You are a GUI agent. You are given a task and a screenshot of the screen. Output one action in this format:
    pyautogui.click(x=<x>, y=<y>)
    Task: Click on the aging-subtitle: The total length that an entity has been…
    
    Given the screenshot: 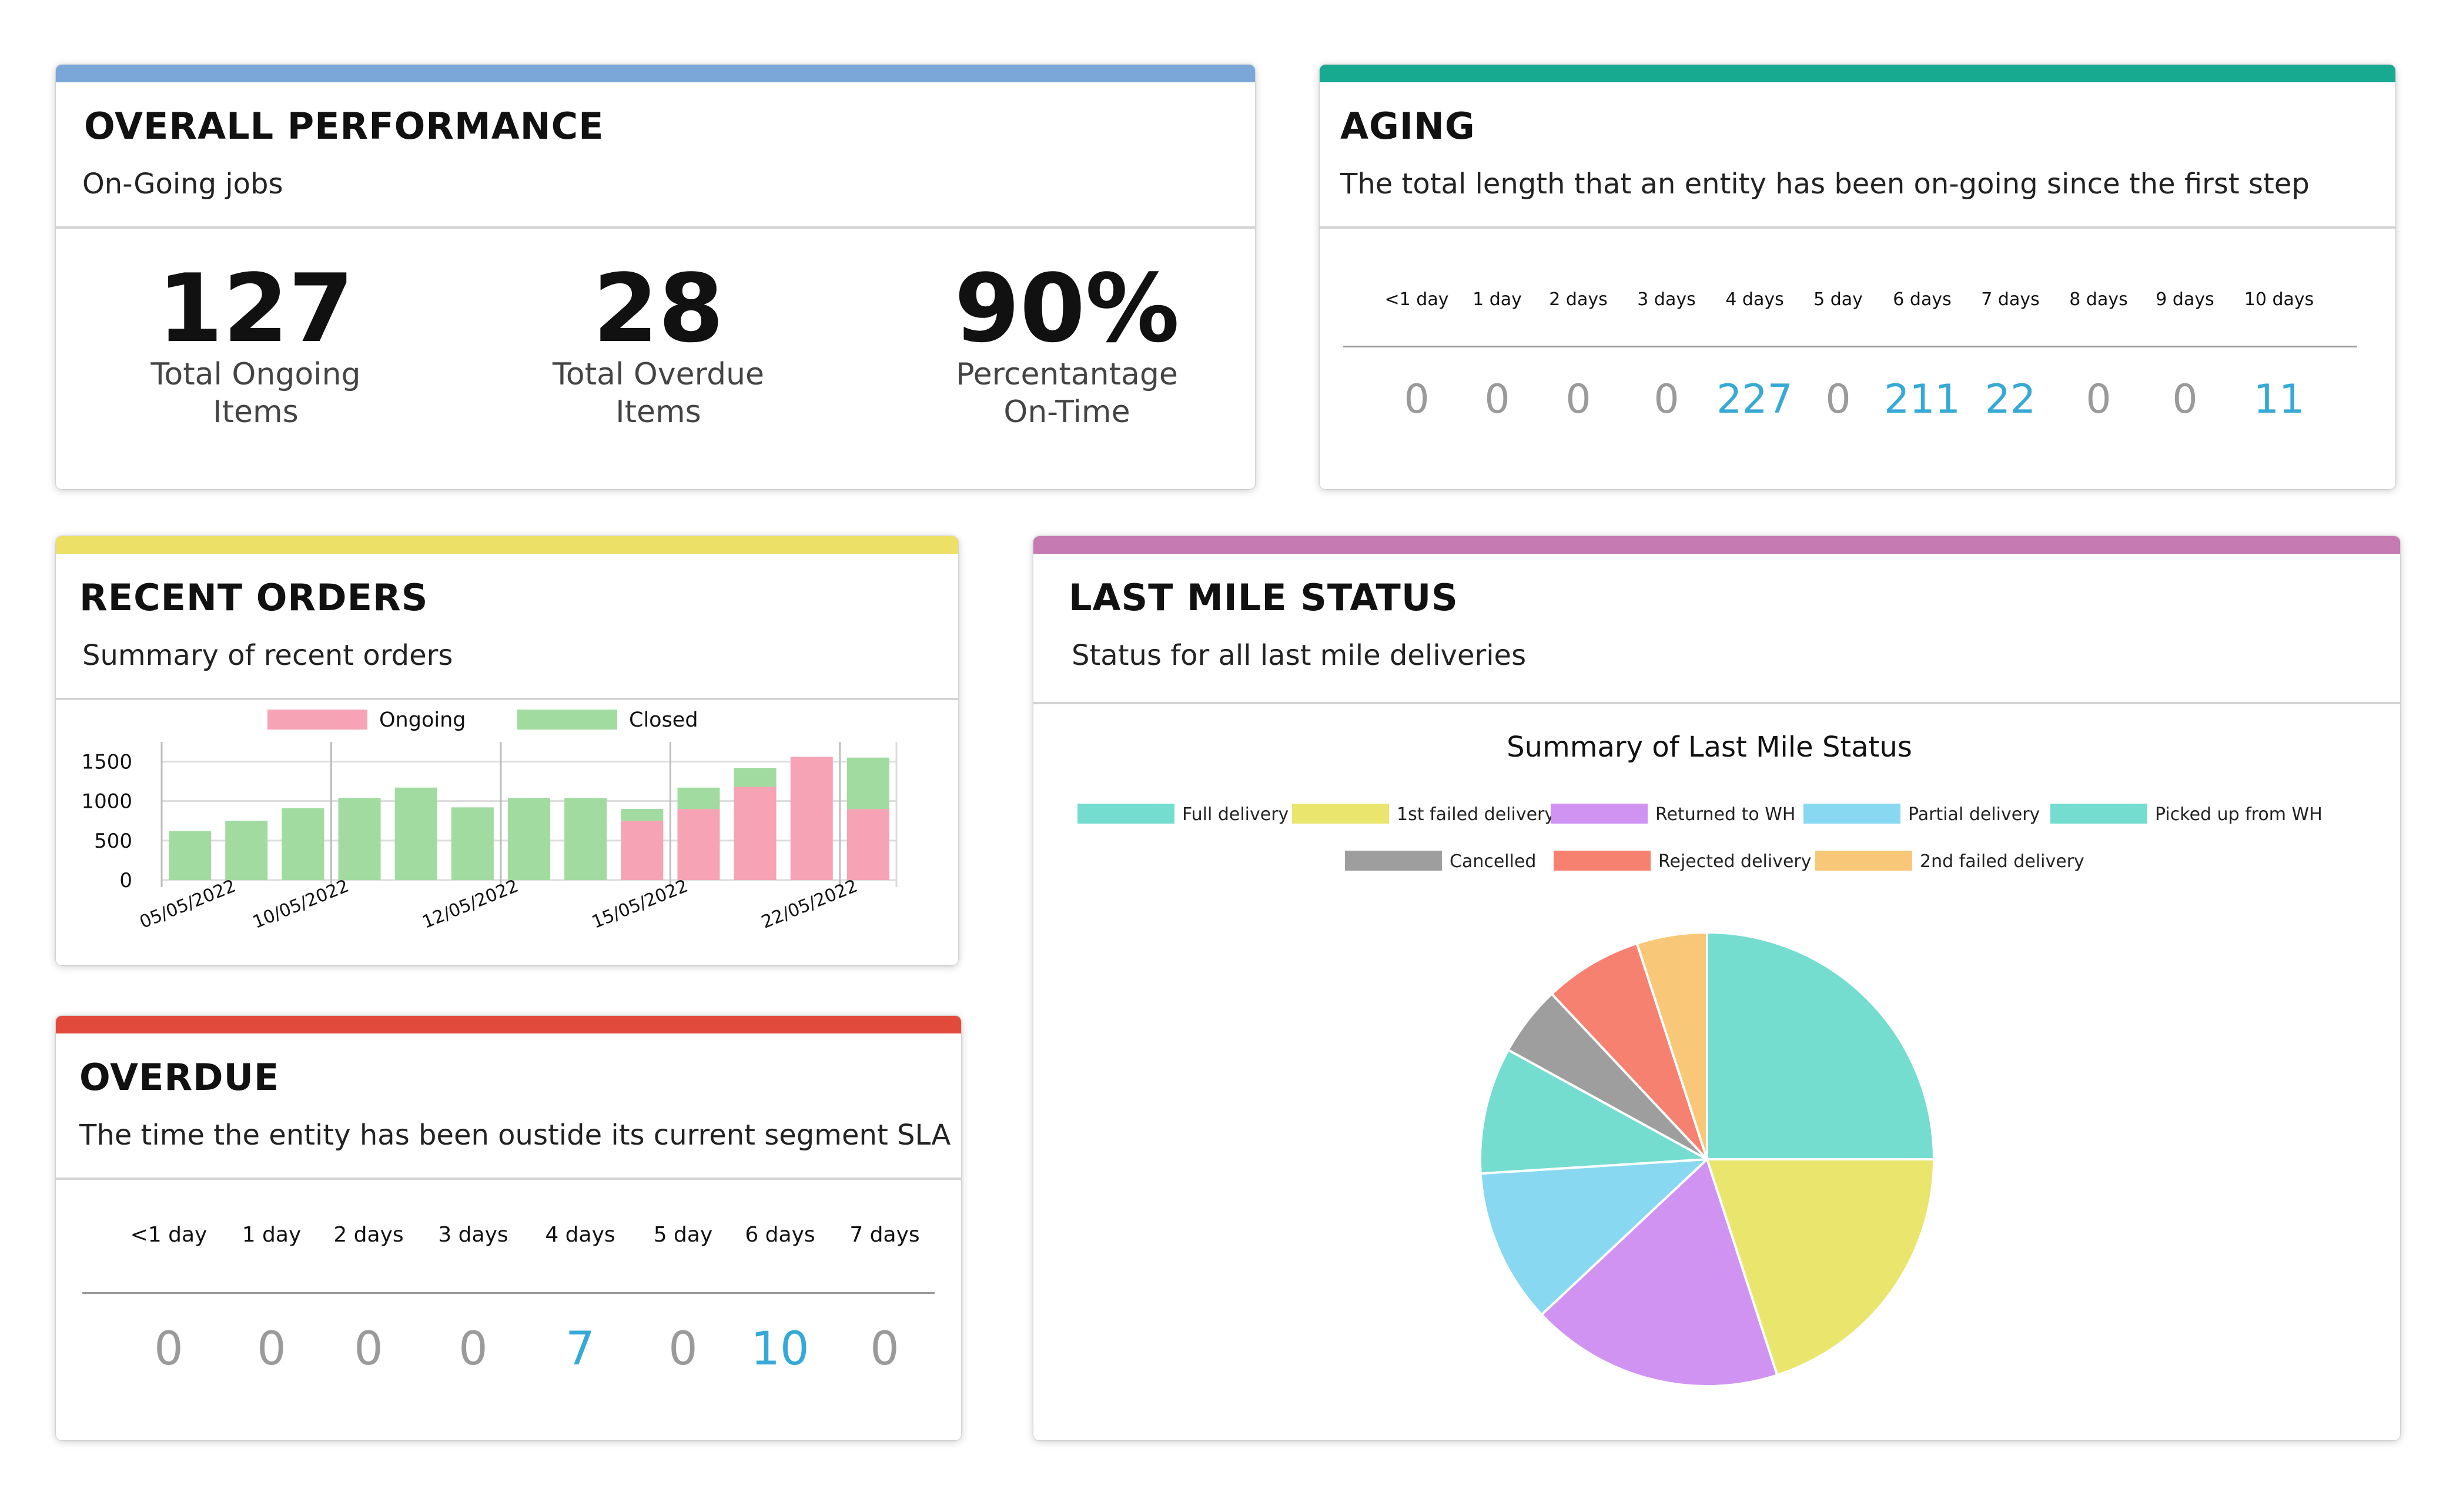 What is the action you would take?
    pyautogui.click(x=1825, y=184)
    